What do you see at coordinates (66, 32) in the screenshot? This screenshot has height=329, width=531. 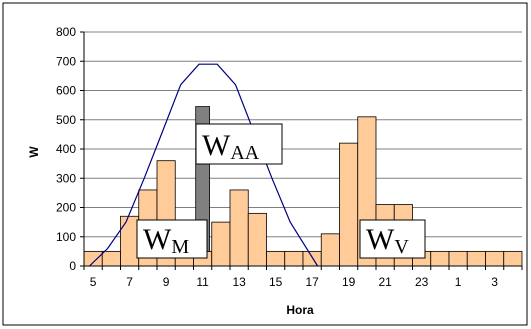 I see `y-tick-label: 800` at bounding box center [66, 32].